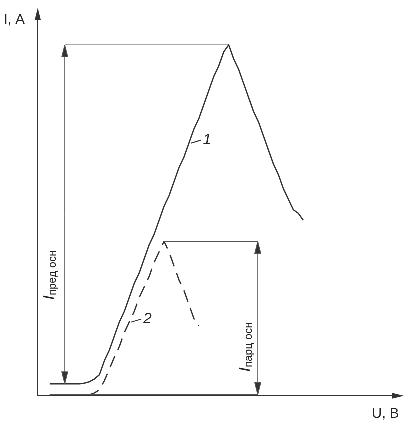  I want to click on y-axis-title: I, А, so click(15, 19).